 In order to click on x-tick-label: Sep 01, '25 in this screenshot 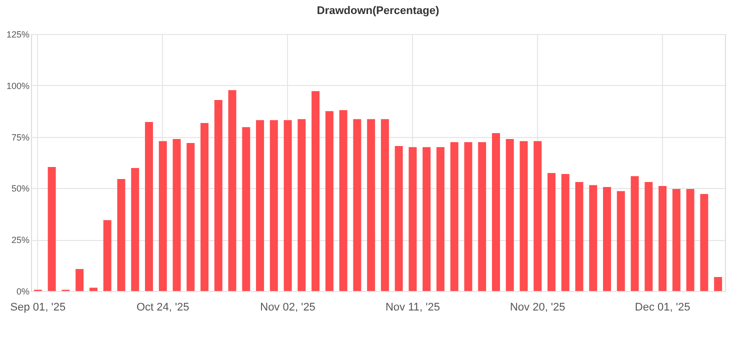, I will do `click(38, 308)`.